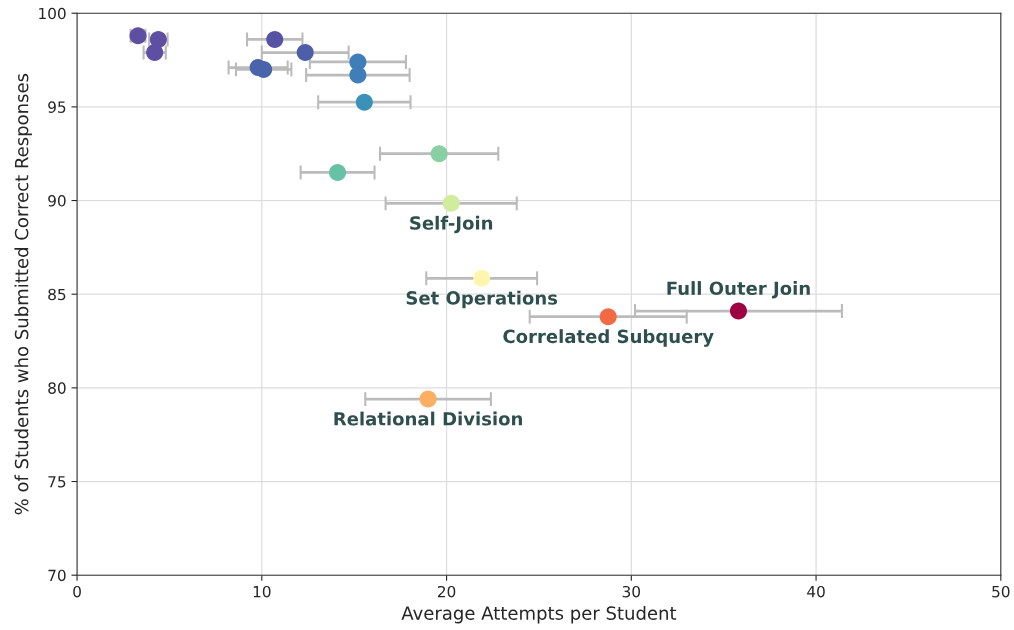  Describe the element at coordinates (428, 418) in the screenshot. I see `annotation: Relational Division` at that location.